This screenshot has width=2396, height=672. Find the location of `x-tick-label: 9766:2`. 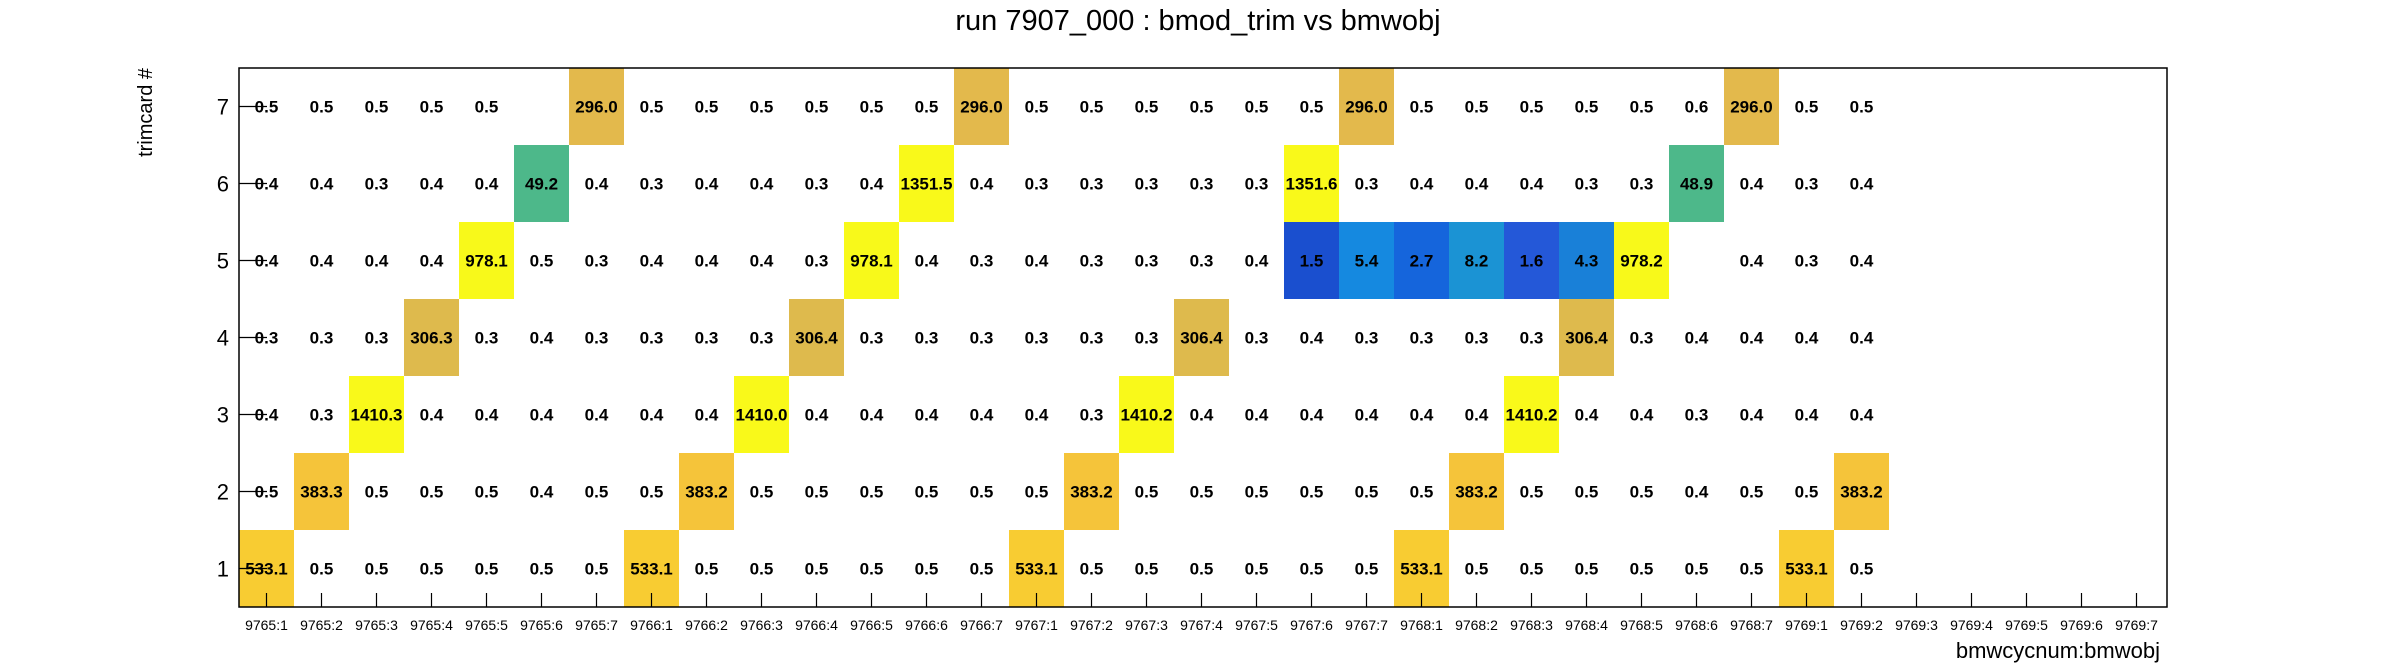

x-tick-label: 9766:2 is located at coordinates (706, 625).